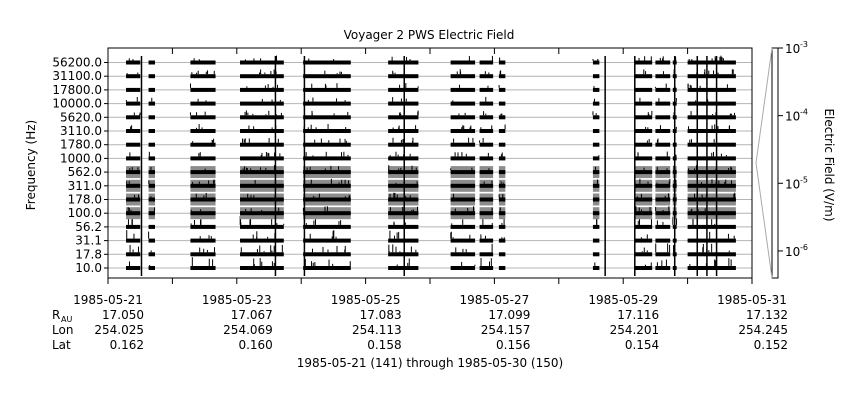 This screenshot has height=400, width=860. Describe the element at coordinates (85, 172) in the screenshot. I see `y-tick-label: 562.0` at that location.